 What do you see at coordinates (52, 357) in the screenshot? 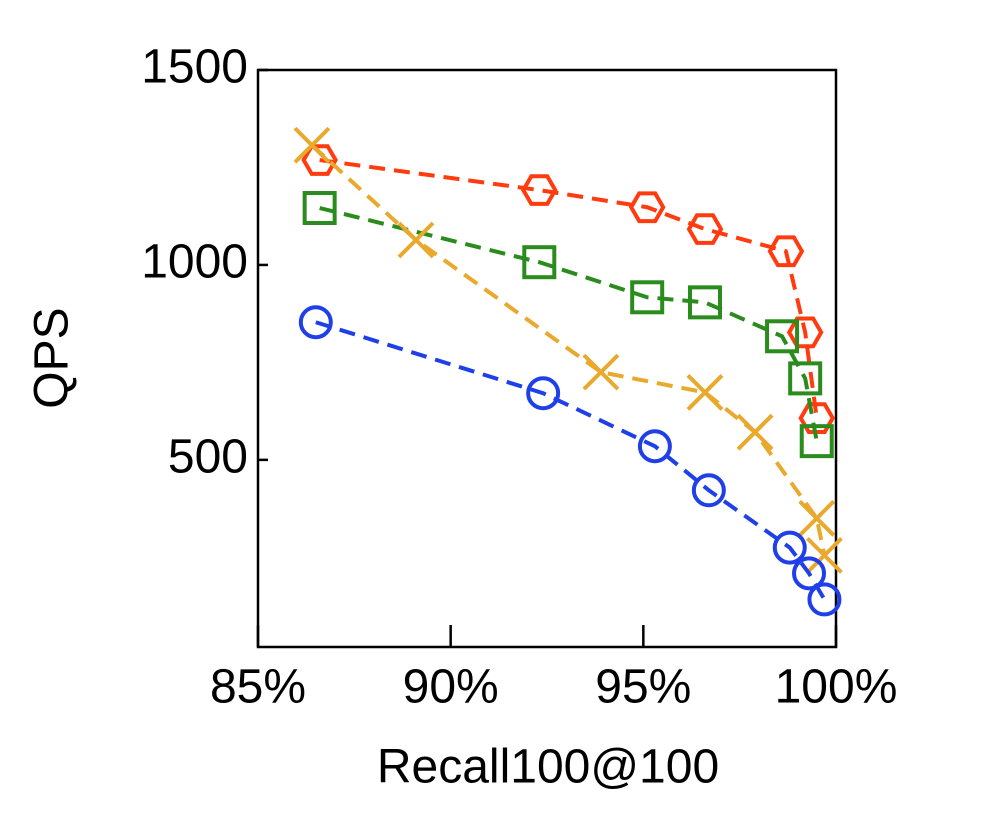
I see `y-axis-label: QPS` at bounding box center [52, 357].